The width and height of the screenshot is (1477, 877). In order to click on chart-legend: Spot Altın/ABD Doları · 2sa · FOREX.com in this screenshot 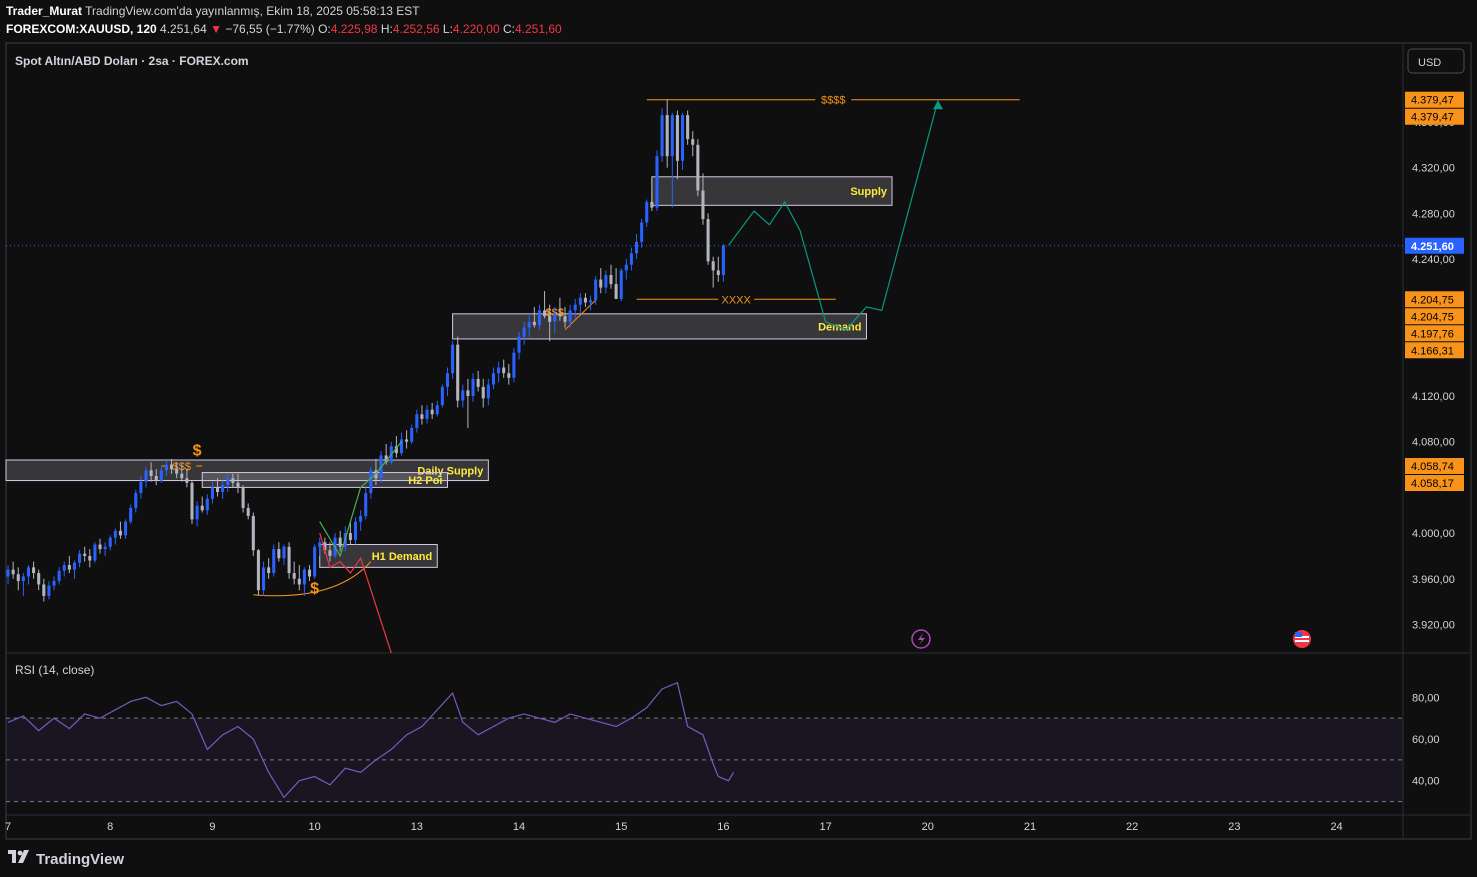, I will do `click(132, 61)`.